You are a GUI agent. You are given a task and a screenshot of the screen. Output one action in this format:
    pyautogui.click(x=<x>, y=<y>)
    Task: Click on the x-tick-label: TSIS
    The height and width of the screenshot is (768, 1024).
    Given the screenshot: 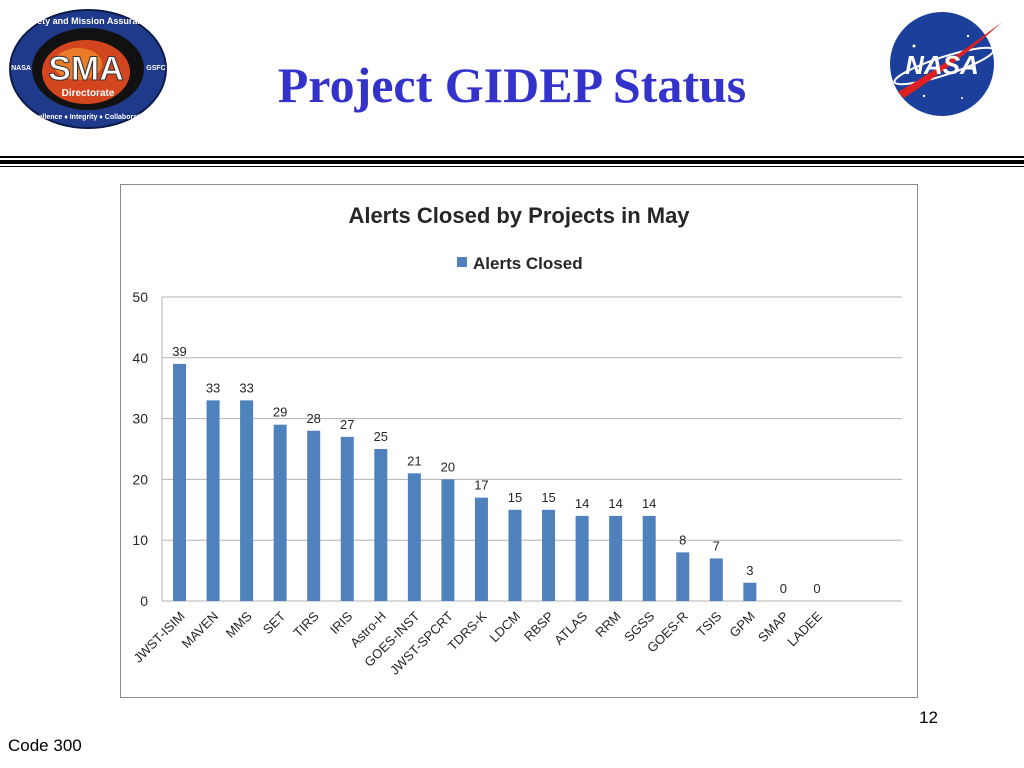 What is the action you would take?
    pyautogui.click(x=708, y=623)
    